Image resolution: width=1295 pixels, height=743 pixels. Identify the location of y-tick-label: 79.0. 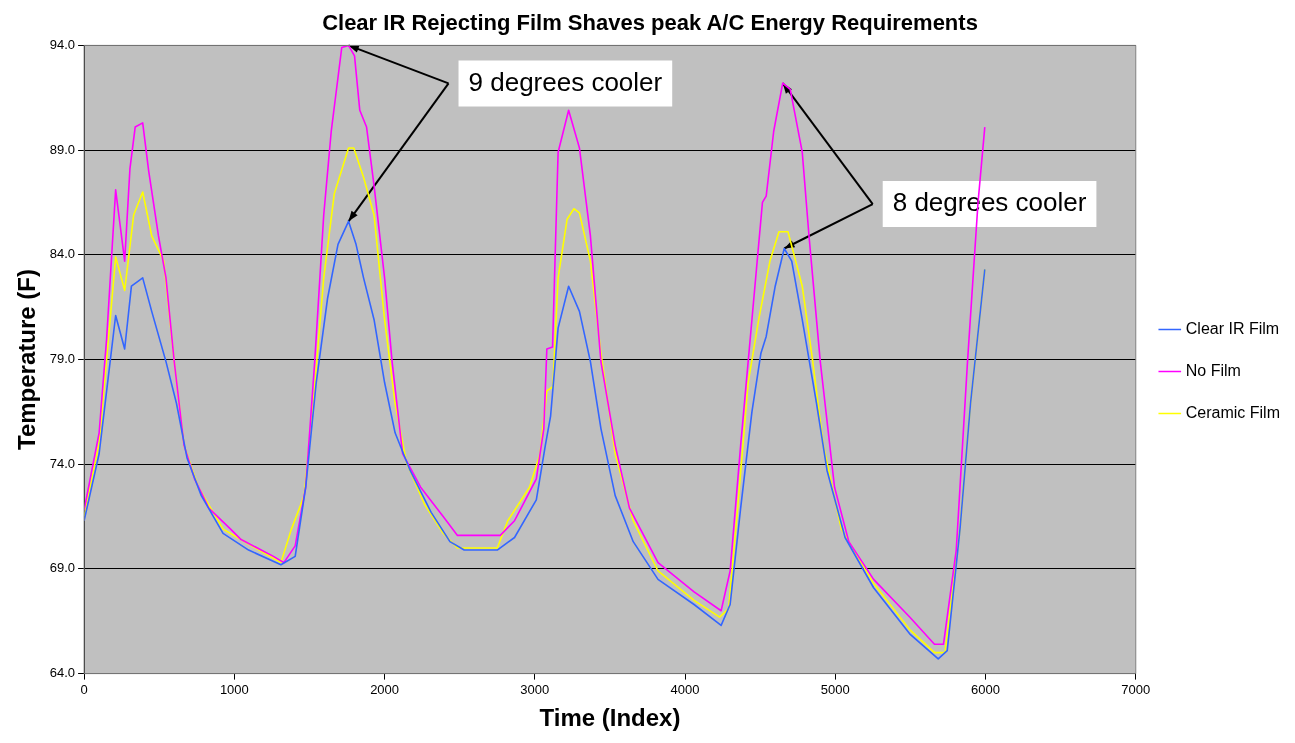
(62, 359).